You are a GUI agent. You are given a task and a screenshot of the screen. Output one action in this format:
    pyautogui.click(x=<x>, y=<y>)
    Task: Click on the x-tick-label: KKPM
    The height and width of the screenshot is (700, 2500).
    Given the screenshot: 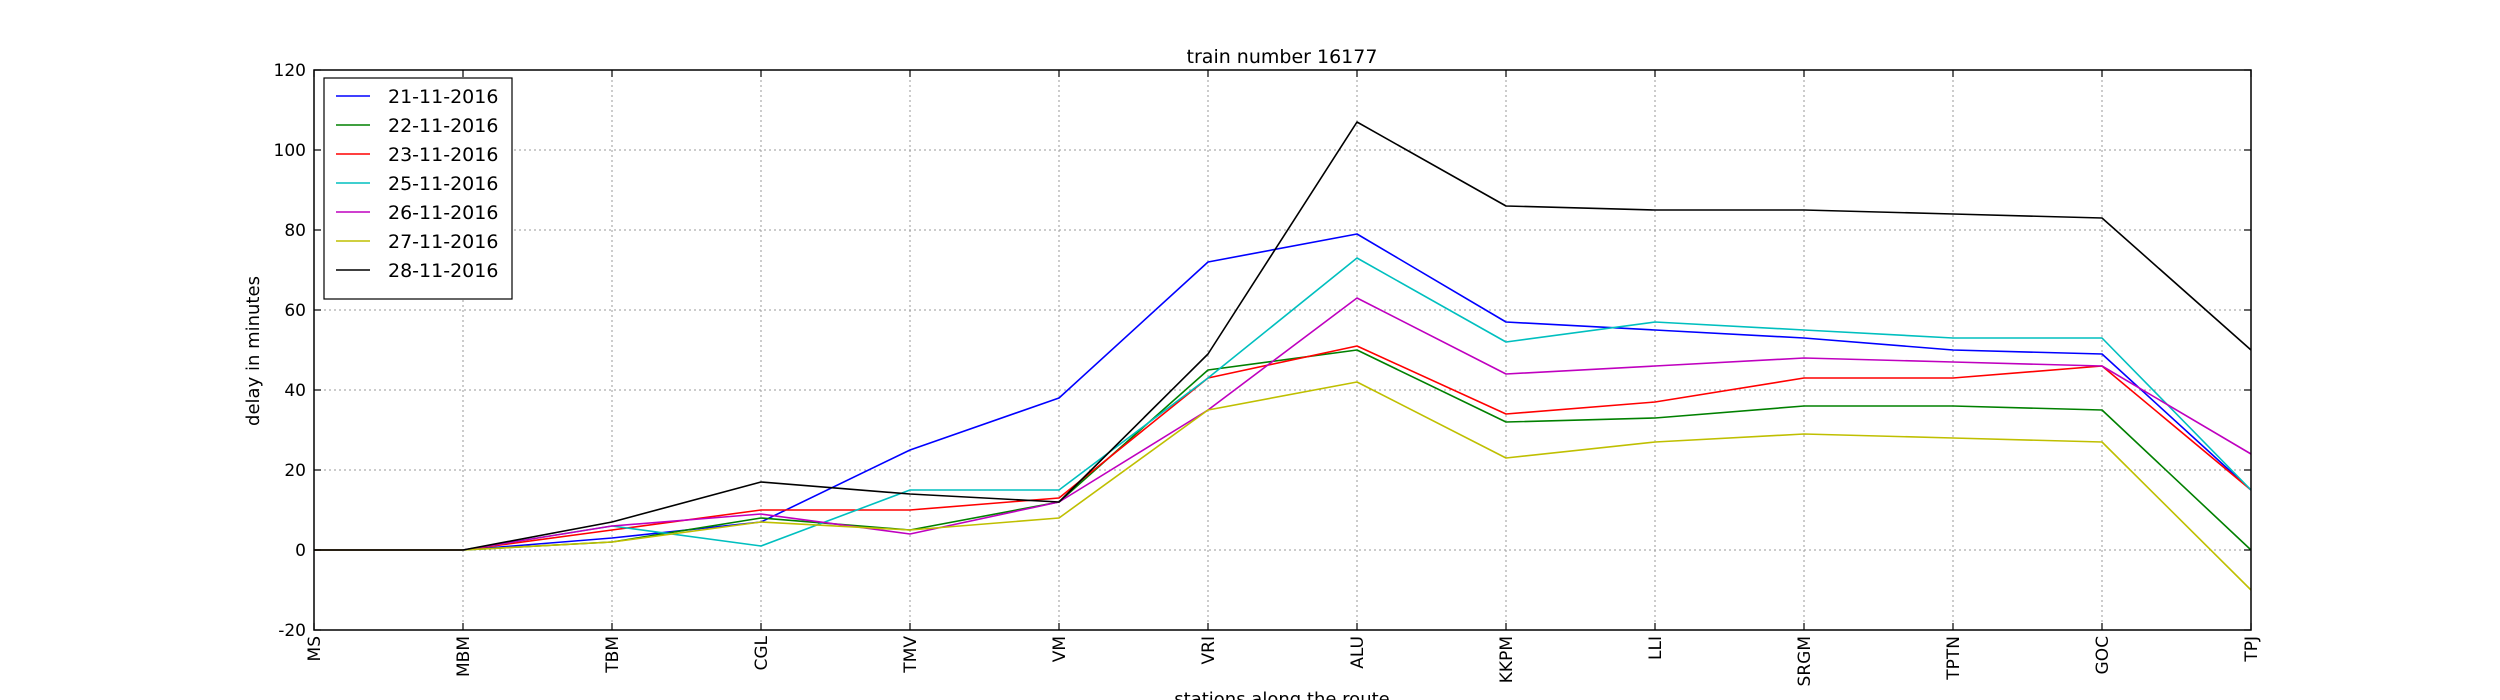 What is the action you would take?
    pyautogui.click(x=1507, y=659)
    